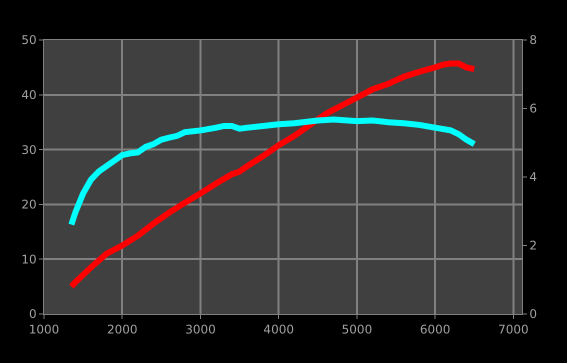 This screenshot has width=567, height=363. What do you see at coordinates (32, 314) in the screenshot?
I see `y-tick-label: 0` at bounding box center [32, 314].